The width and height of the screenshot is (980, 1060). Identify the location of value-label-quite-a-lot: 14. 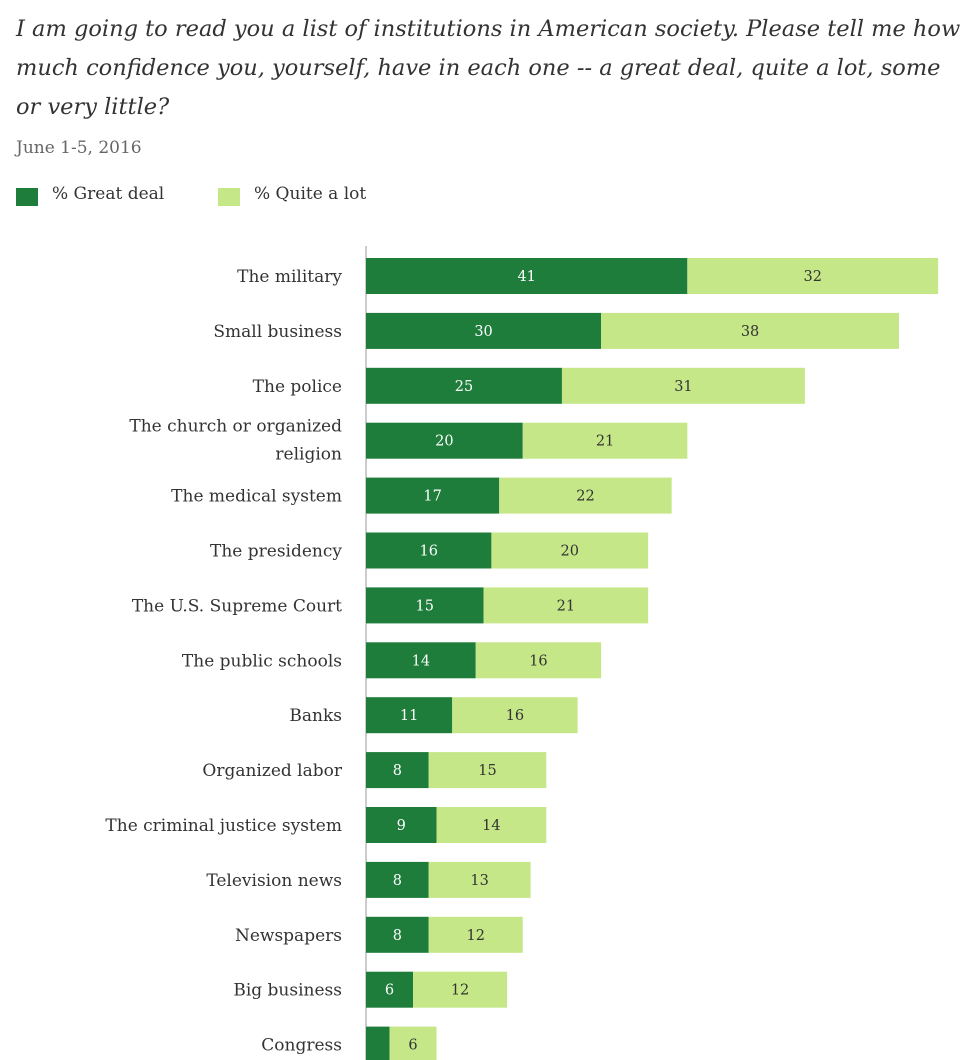
(491, 826).